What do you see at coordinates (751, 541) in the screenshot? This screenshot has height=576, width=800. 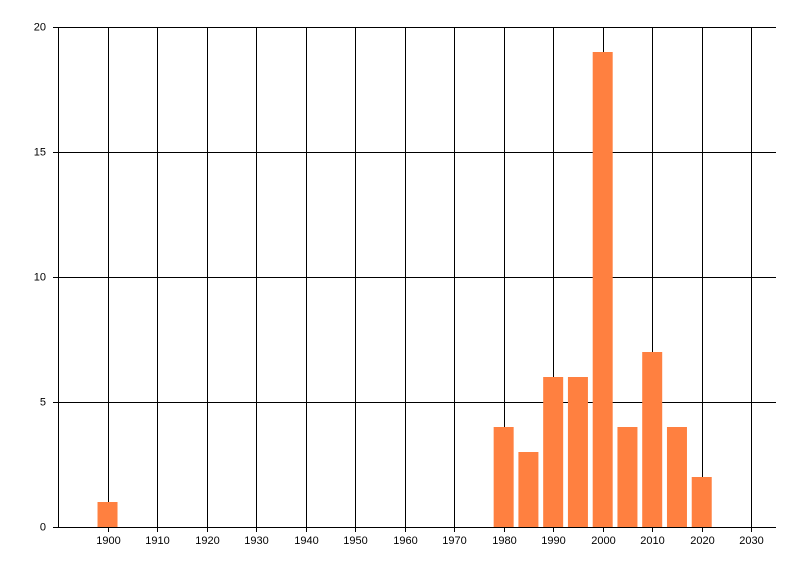 I see `x-tick-label: 2030` at bounding box center [751, 541].